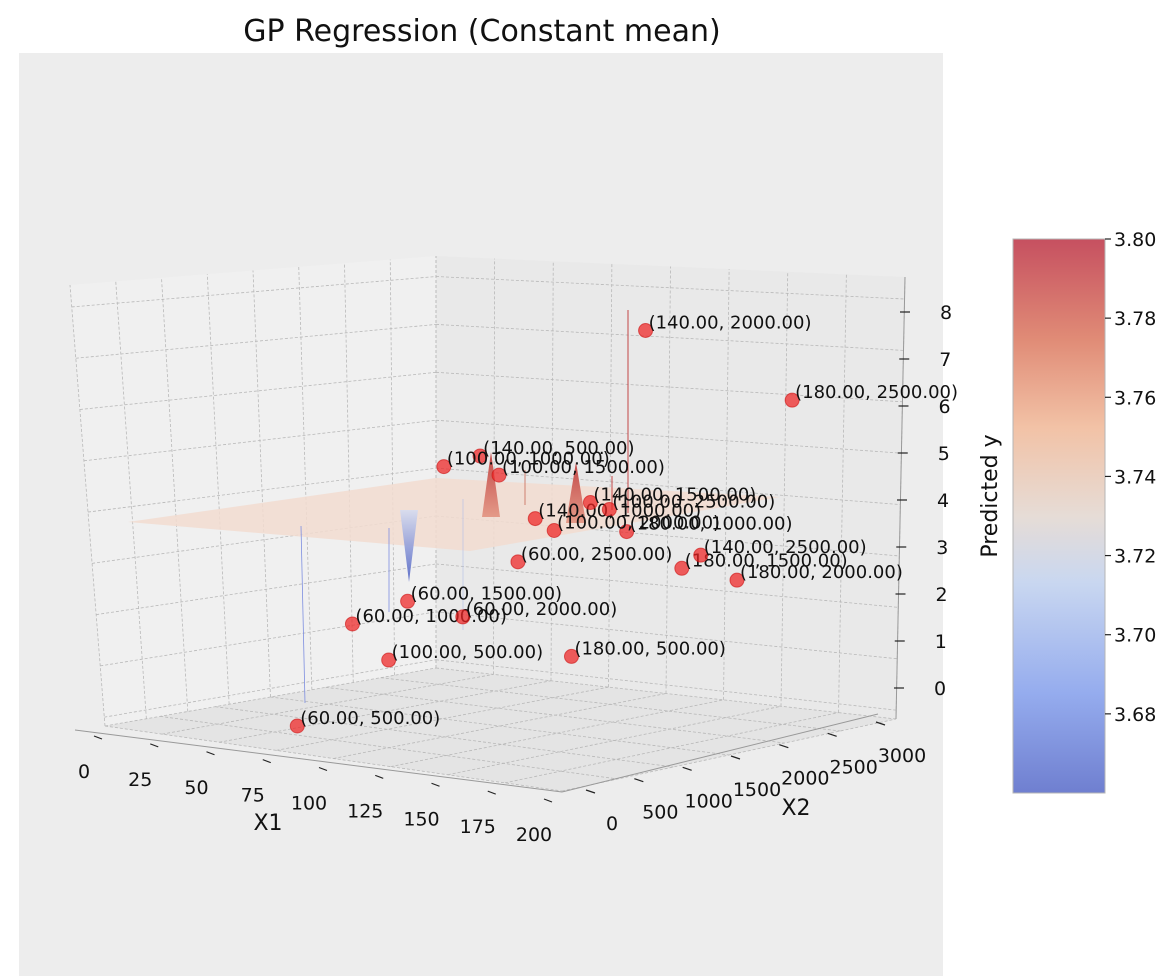  What do you see at coordinates (900, 498) in the screenshot?
I see `z-axis-line` at bounding box center [900, 498].